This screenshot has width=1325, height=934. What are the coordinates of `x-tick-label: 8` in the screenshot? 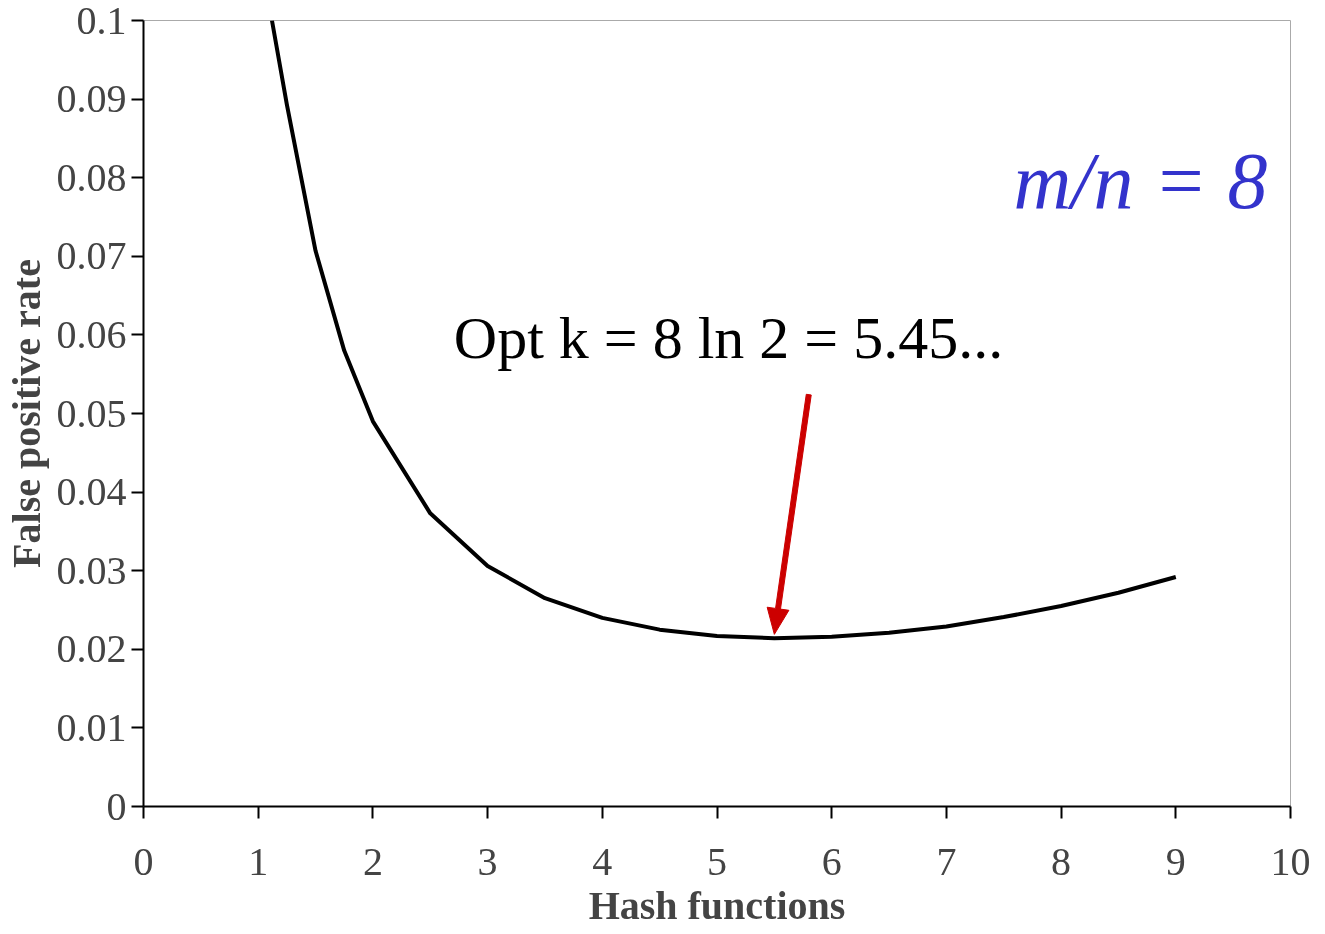 It's located at (1061, 861).